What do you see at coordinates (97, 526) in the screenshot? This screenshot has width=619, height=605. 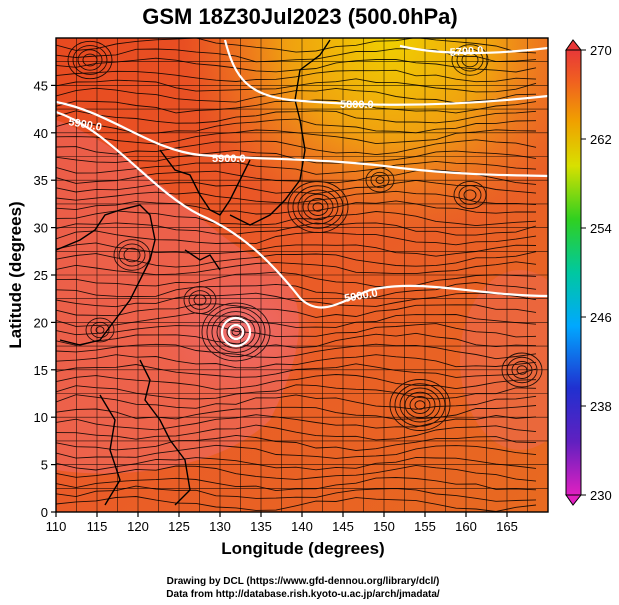 I see `x-tick-label: 115` at bounding box center [97, 526].